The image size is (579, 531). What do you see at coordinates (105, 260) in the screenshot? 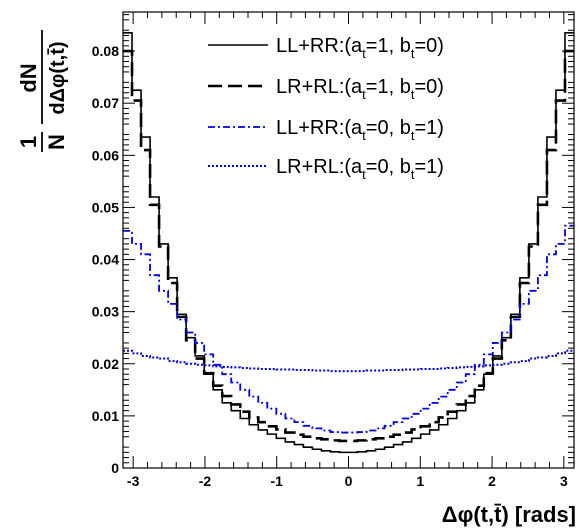
I see `y-tick-label: 0.04` at bounding box center [105, 260].